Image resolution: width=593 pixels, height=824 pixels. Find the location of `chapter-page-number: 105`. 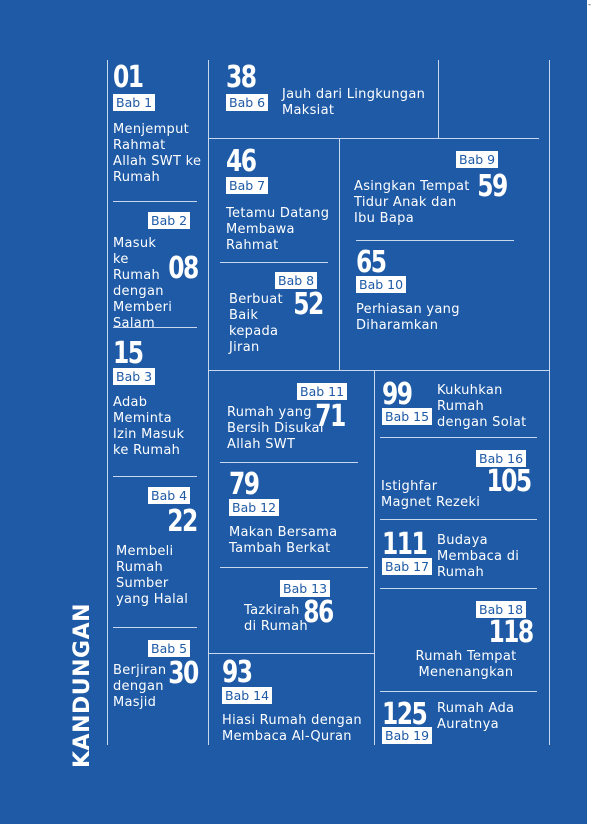

chapter-page-number: 105 is located at coordinates (509, 481).